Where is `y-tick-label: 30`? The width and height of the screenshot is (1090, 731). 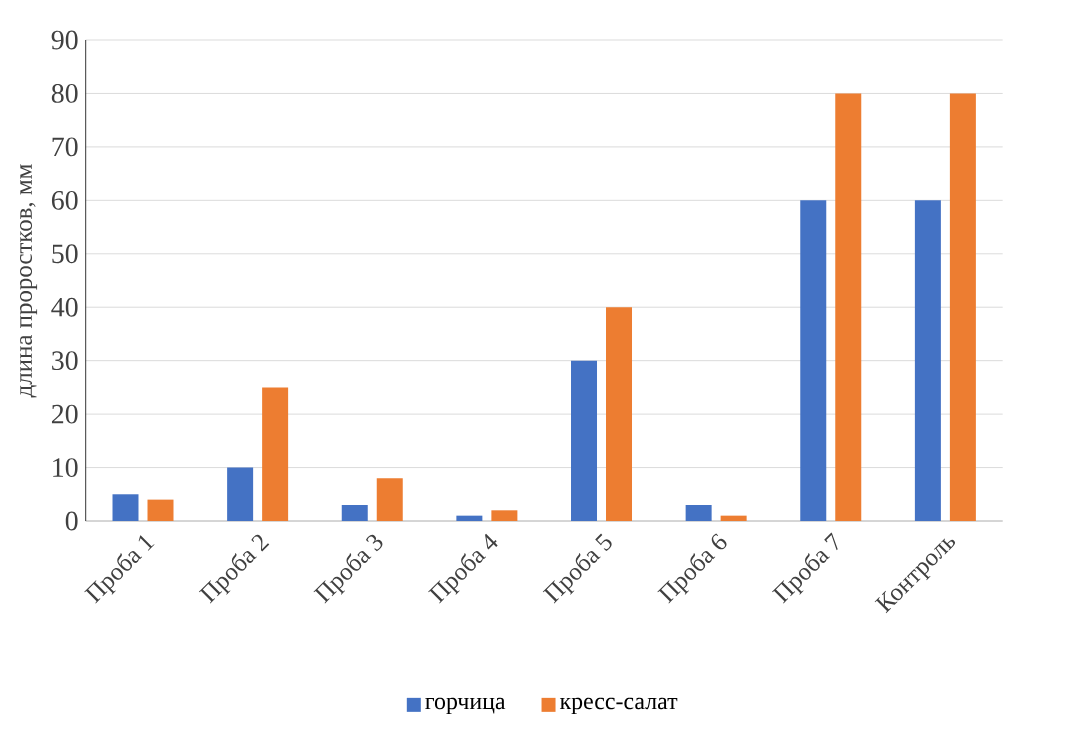 y-tick-label: 30 is located at coordinates (65, 361).